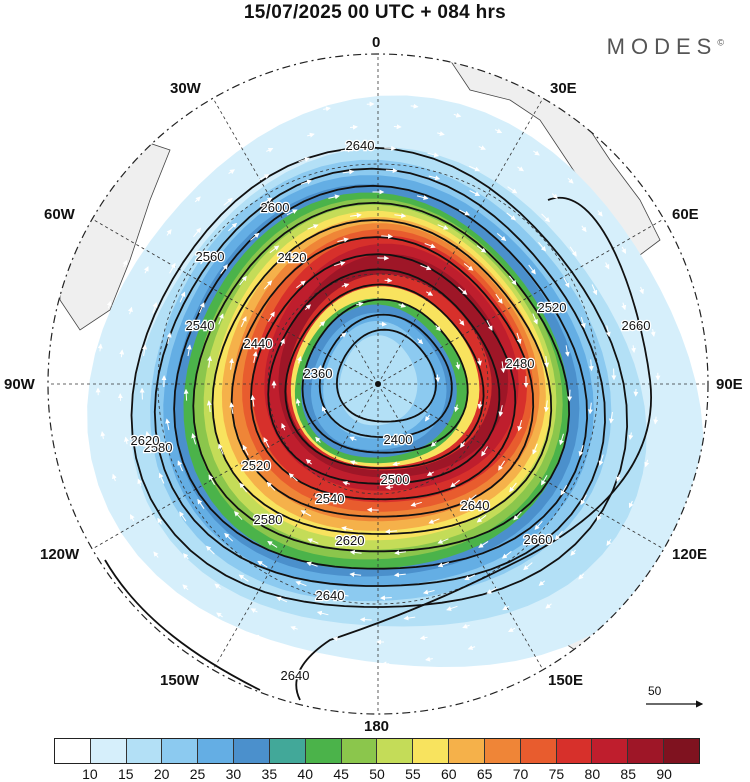 Image resolution: width=750 pixels, height=782 pixels. What do you see at coordinates (341, 774) in the screenshot?
I see `colorbar-tick-label: 45` at bounding box center [341, 774].